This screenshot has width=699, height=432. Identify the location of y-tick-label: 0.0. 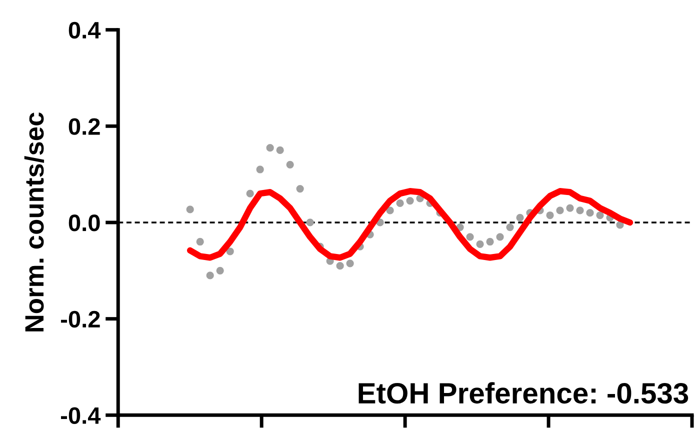
(84, 223).